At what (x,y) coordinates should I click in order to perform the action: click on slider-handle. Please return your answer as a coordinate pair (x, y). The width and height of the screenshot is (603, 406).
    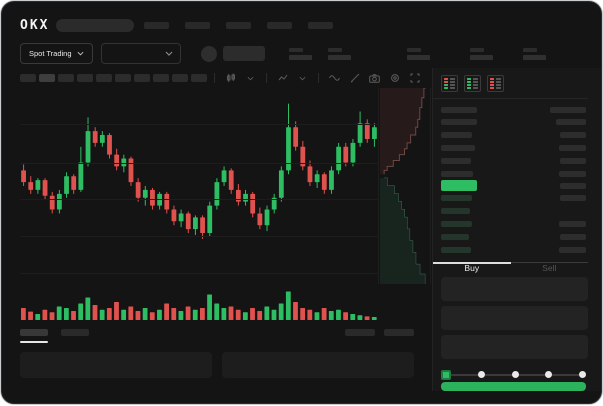
    Looking at the image, I should click on (446, 375).